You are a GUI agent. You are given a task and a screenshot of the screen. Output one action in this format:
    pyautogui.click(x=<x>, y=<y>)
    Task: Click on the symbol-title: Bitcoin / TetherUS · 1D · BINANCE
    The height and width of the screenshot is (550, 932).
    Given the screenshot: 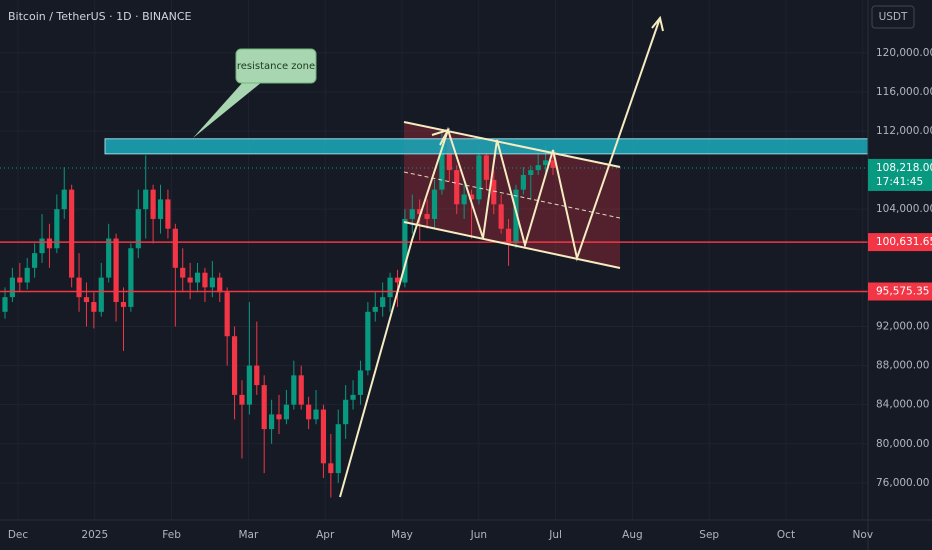 What is the action you would take?
    pyautogui.click(x=100, y=16)
    